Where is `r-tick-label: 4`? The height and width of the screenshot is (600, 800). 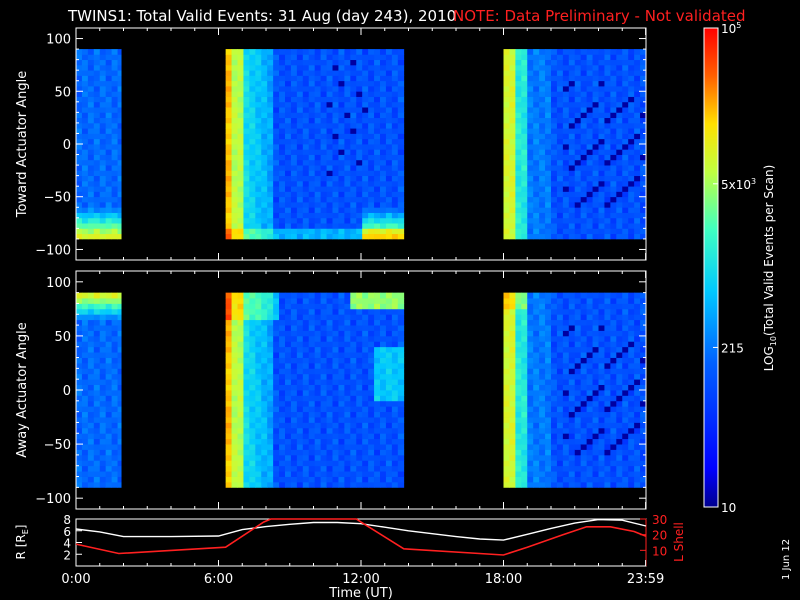
r-tick-label: 4 is located at coordinates (67, 544).